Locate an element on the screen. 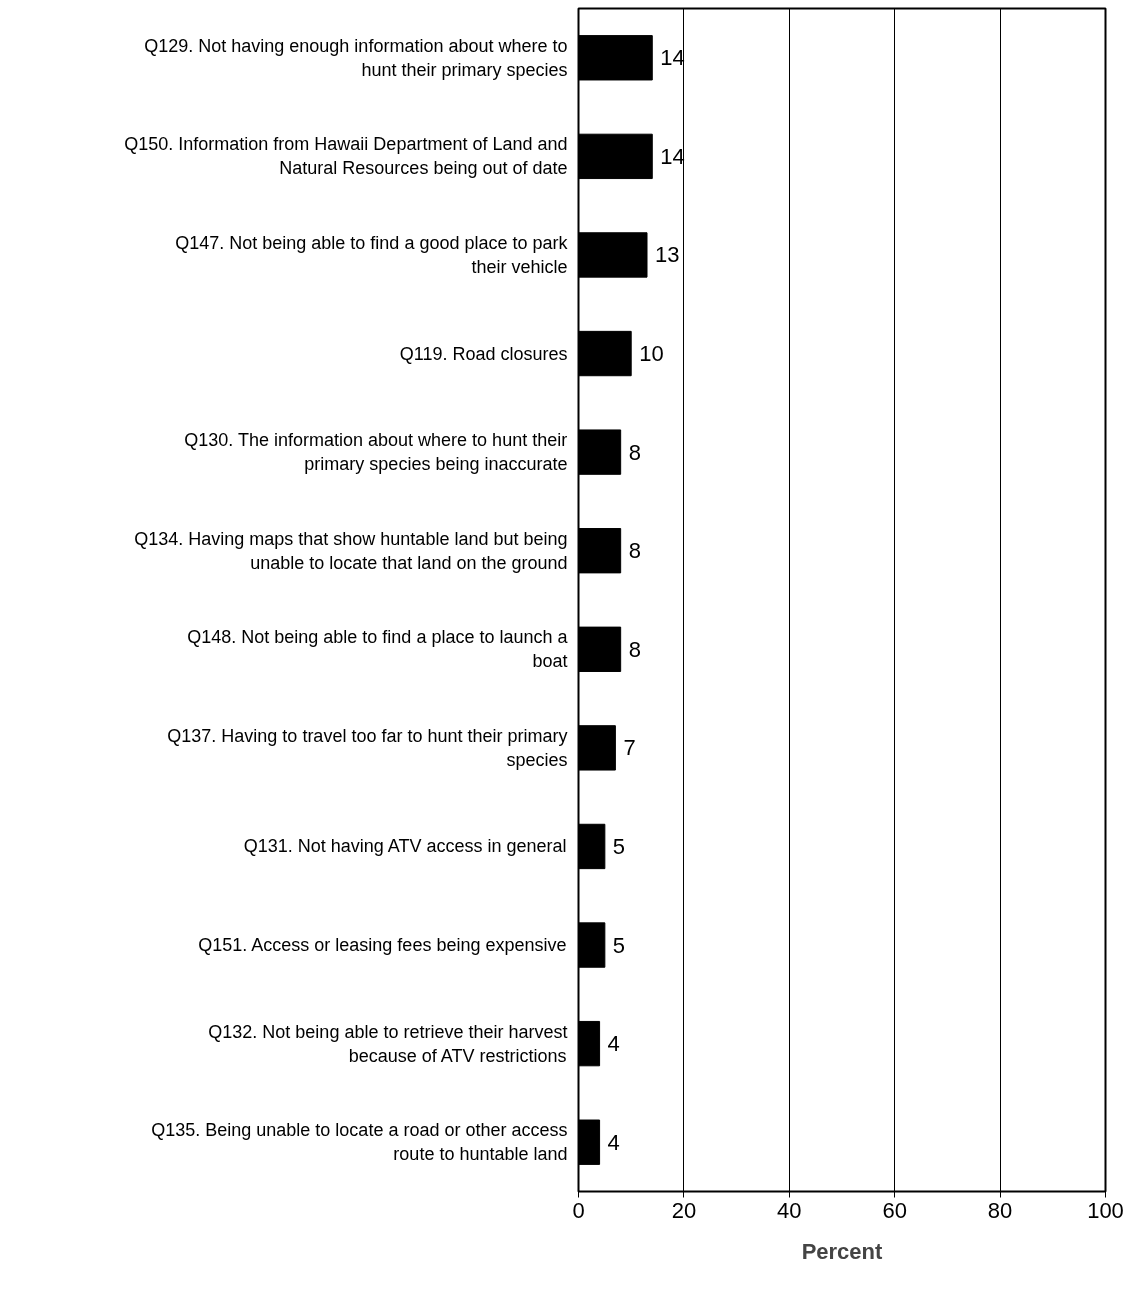 This screenshot has width=1135, height=1291. x-tick-label: 40 is located at coordinates (789, 1210).